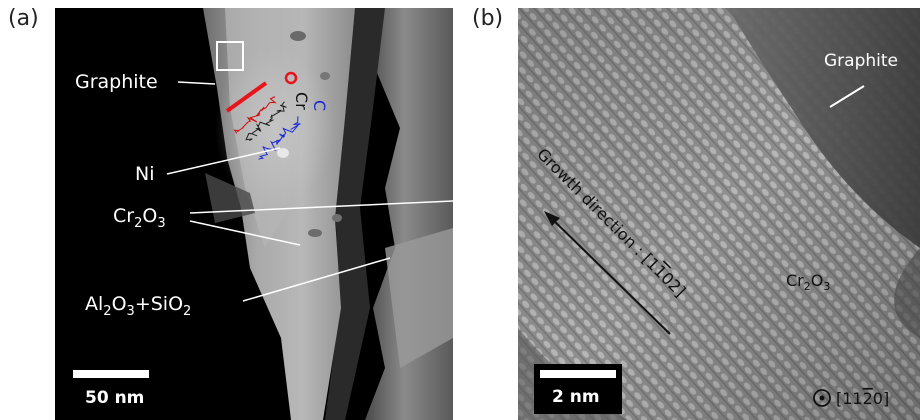  I want to click on leader-graphite-b, so click(847, 96).